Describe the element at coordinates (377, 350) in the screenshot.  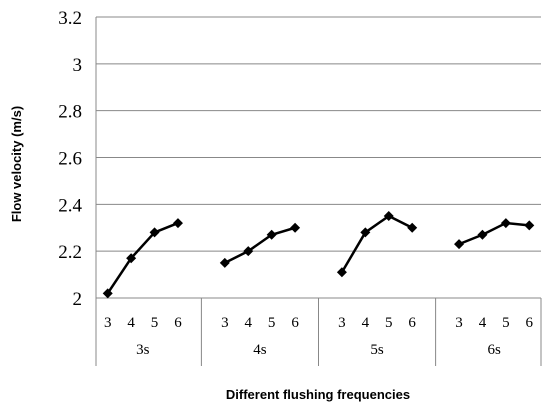
I see `group-label: 5s` at that location.